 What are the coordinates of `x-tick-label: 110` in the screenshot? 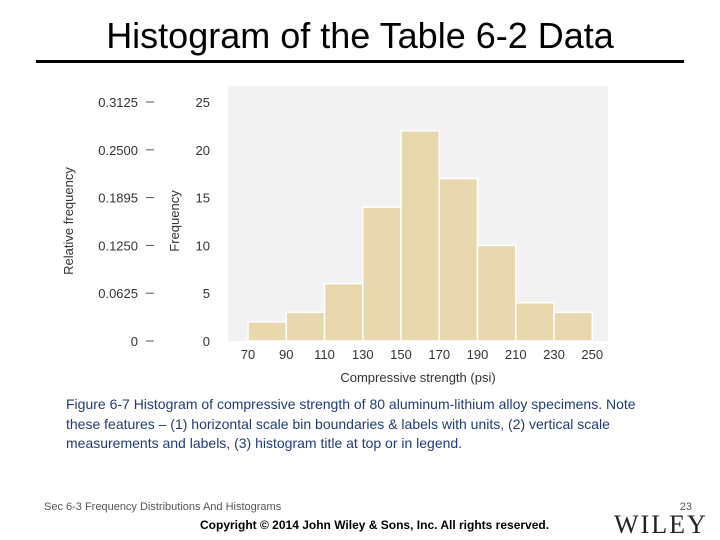 It's located at (324, 354).